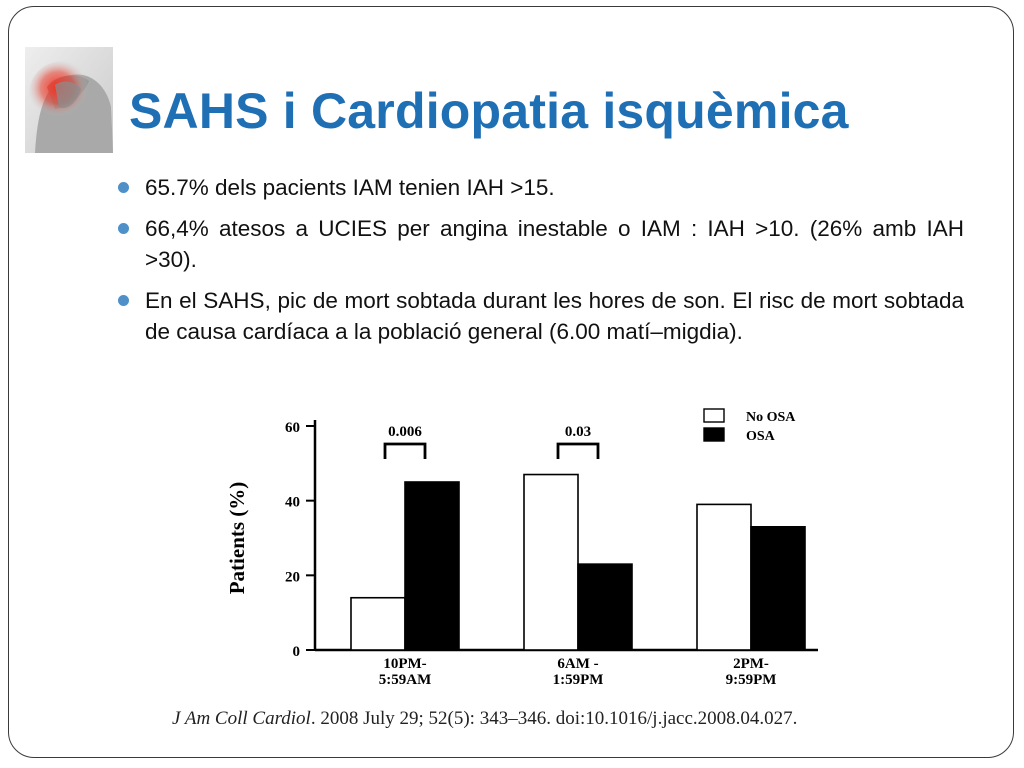 The image size is (1024, 768). What do you see at coordinates (69, 100) in the screenshot?
I see `chest-pain-photo-icon` at bounding box center [69, 100].